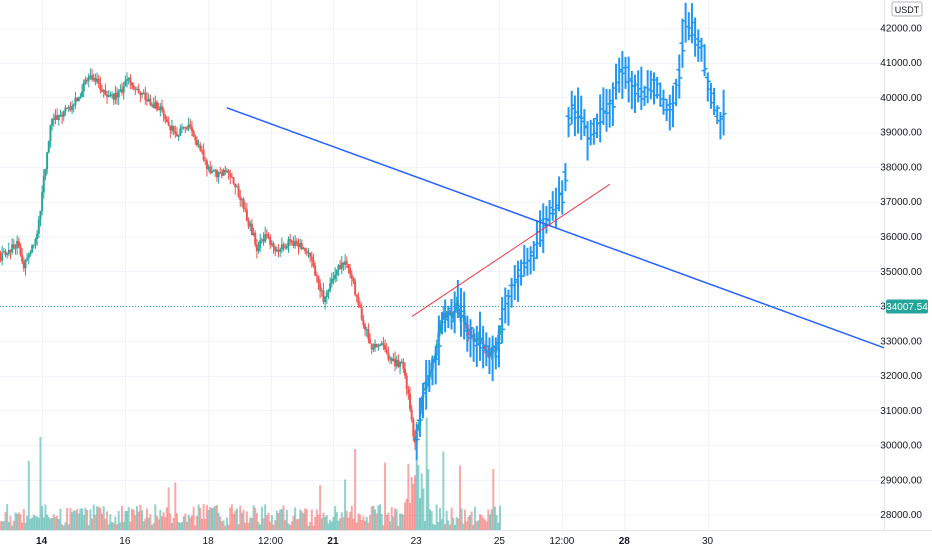 This screenshot has width=932, height=550. I want to click on trendline-red, so click(511, 250).